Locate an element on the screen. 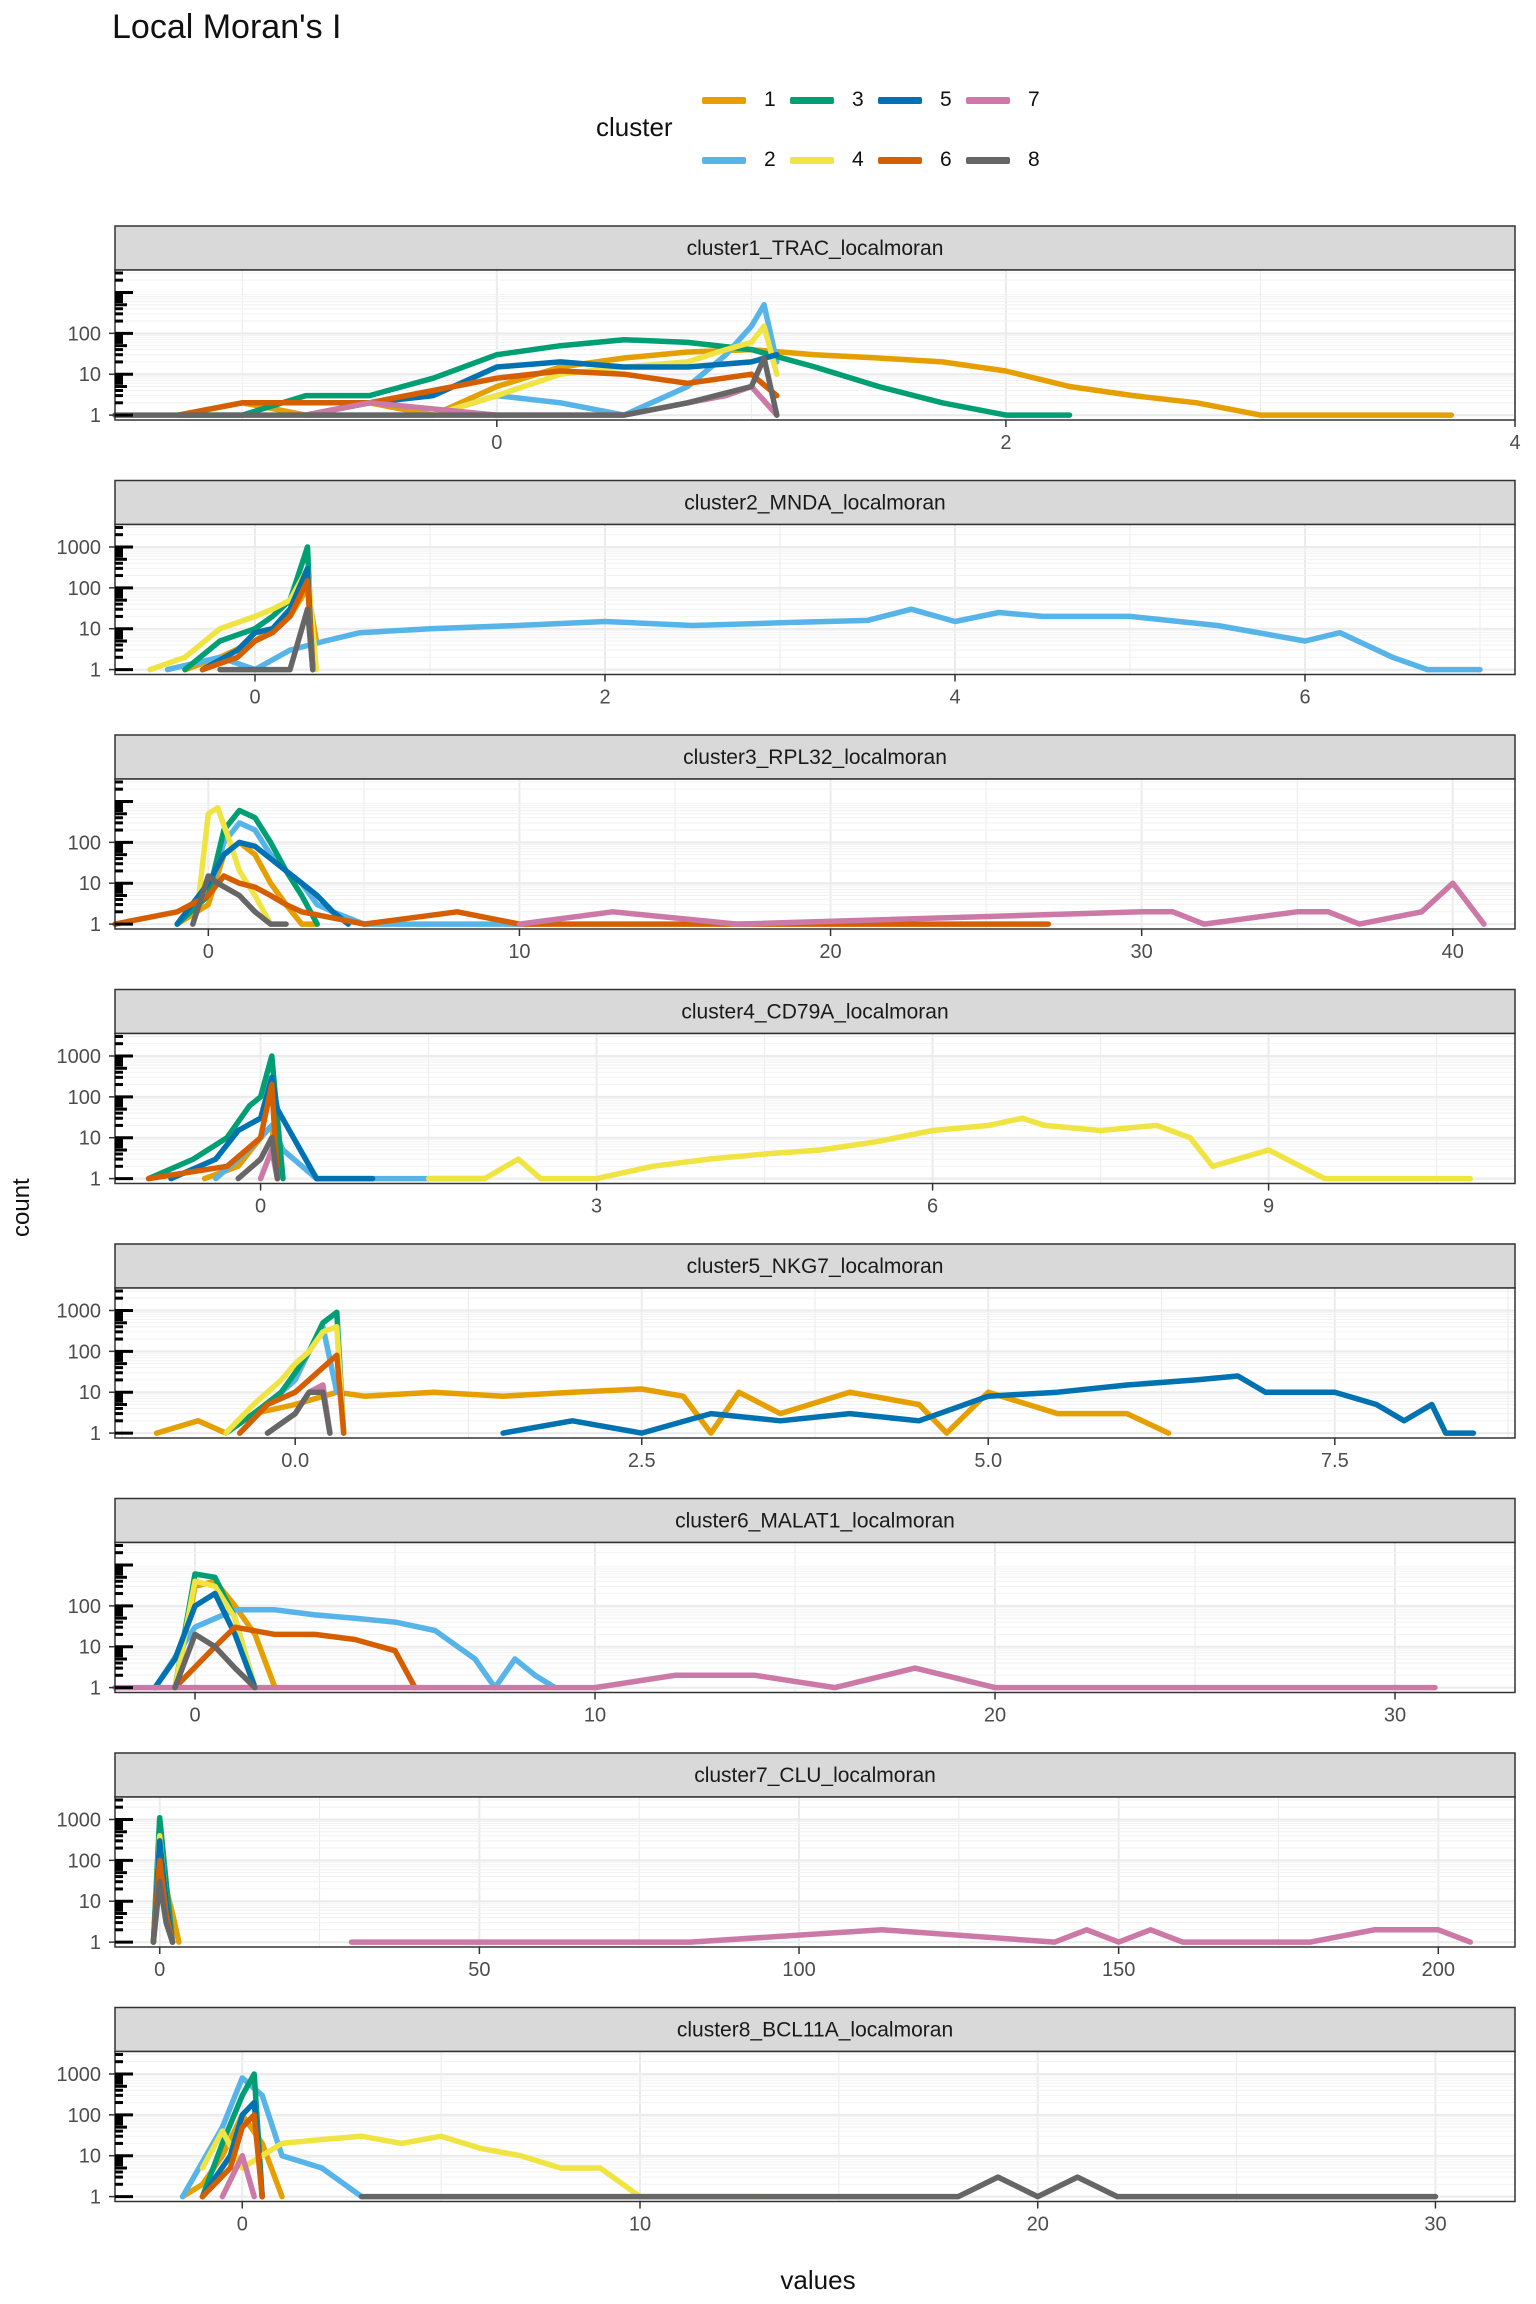 The width and height of the screenshot is (1536, 2304). facet-6: cluster6_MALAT1_localmoran 1 10 100 0 10 20 30 is located at coordinates (792, 1612).